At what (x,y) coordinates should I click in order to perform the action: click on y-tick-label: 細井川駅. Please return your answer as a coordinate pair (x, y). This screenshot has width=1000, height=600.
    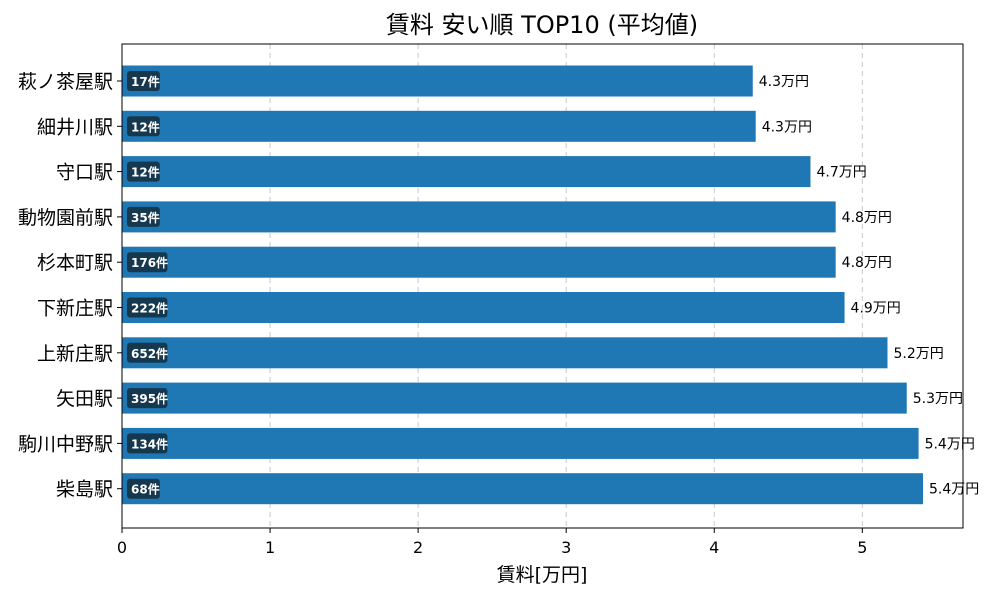
    Looking at the image, I should click on (75, 127).